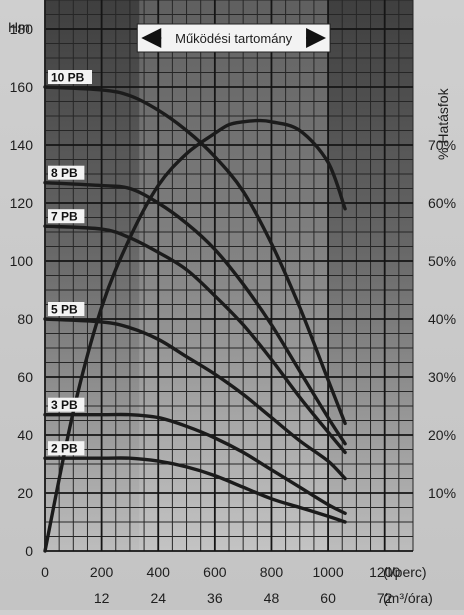 This screenshot has height=615, width=464. What do you see at coordinates (25, 435) in the screenshot?
I see `y-tick-label: 40` at bounding box center [25, 435].